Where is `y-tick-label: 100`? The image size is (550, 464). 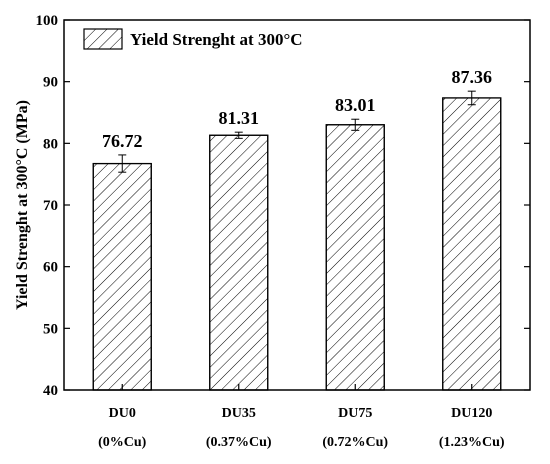
y-tick-label: 100 is located at coordinates (47, 21).